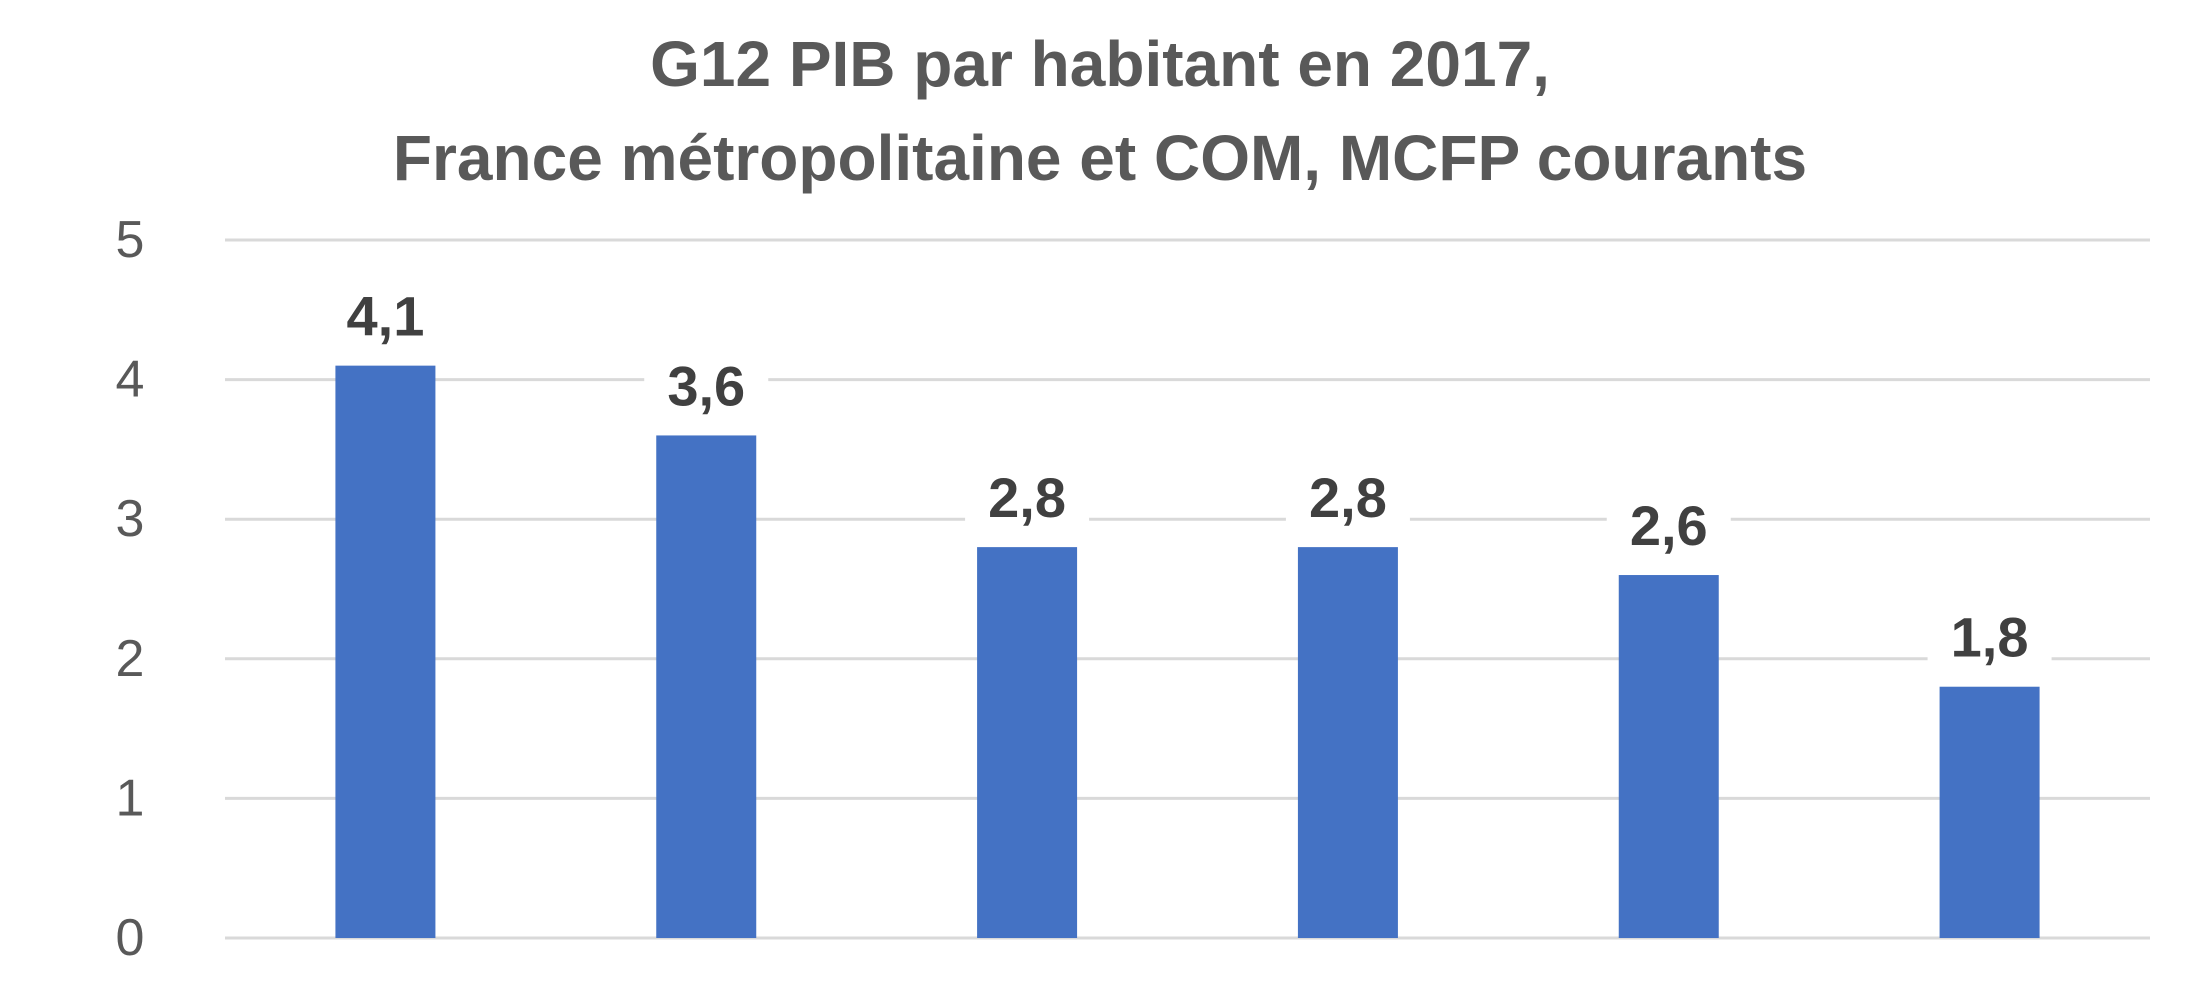 This screenshot has width=2200, height=1002. Describe the element at coordinates (130, 380) in the screenshot. I see `y-tick-label: 4` at that location.